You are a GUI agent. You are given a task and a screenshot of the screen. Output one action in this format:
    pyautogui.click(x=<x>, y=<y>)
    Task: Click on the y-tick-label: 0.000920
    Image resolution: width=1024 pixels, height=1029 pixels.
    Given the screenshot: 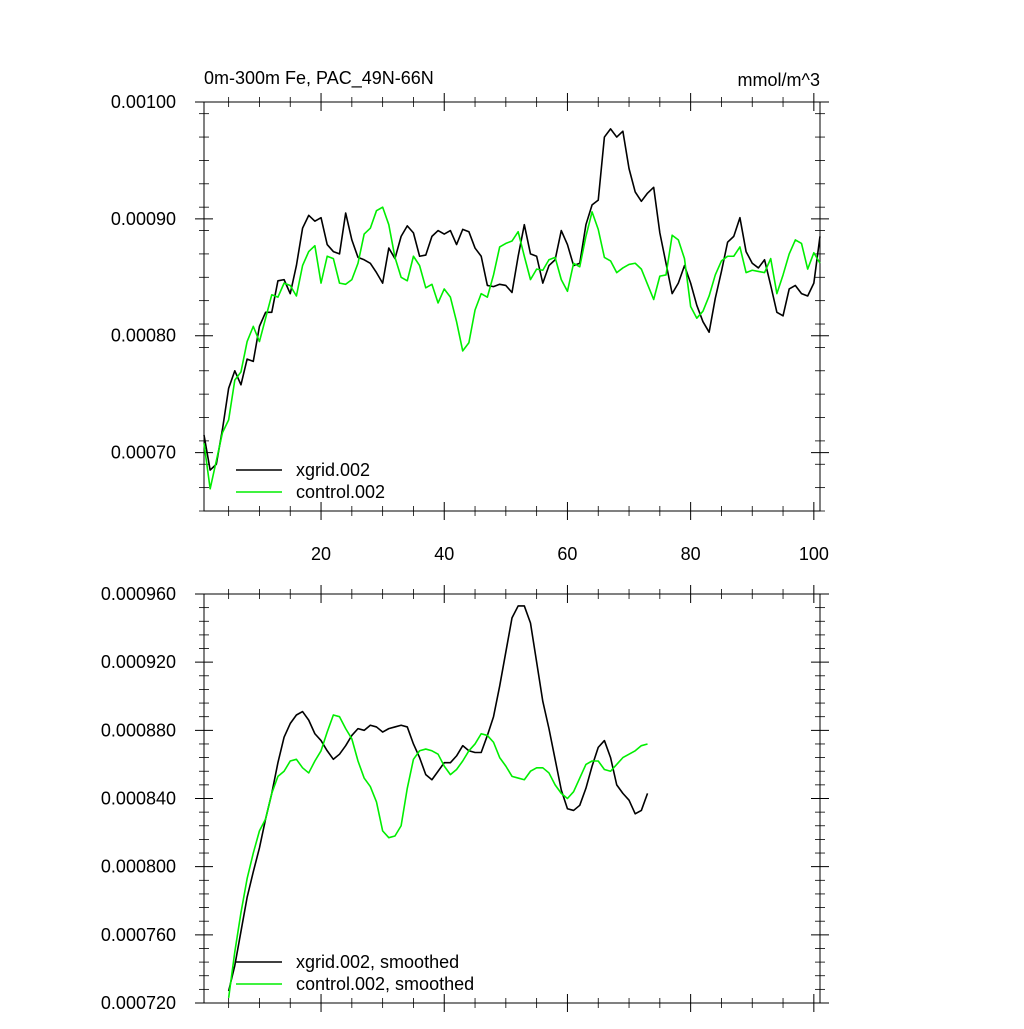 What is the action you would take?
    pyautogui.click(x=138, y=662)
    